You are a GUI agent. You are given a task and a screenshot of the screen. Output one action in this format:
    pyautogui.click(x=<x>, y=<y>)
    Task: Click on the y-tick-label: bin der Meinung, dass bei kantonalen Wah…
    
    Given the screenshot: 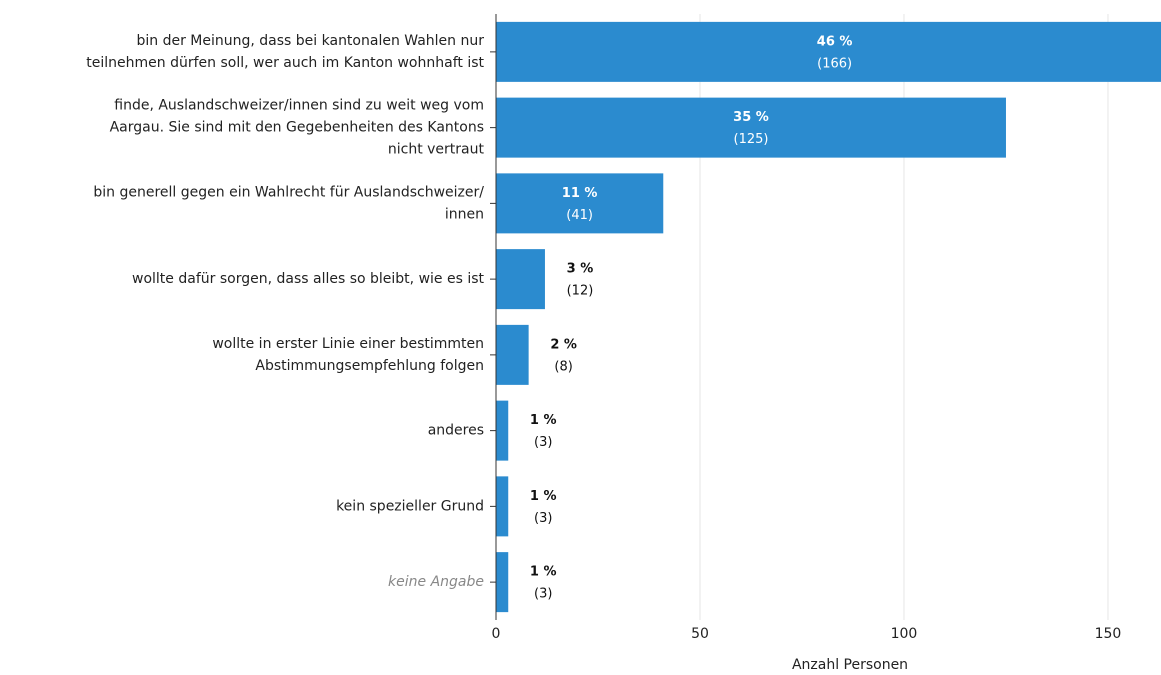 What is the action you would take?
    pyautogui.click(x=310, y=41)
    